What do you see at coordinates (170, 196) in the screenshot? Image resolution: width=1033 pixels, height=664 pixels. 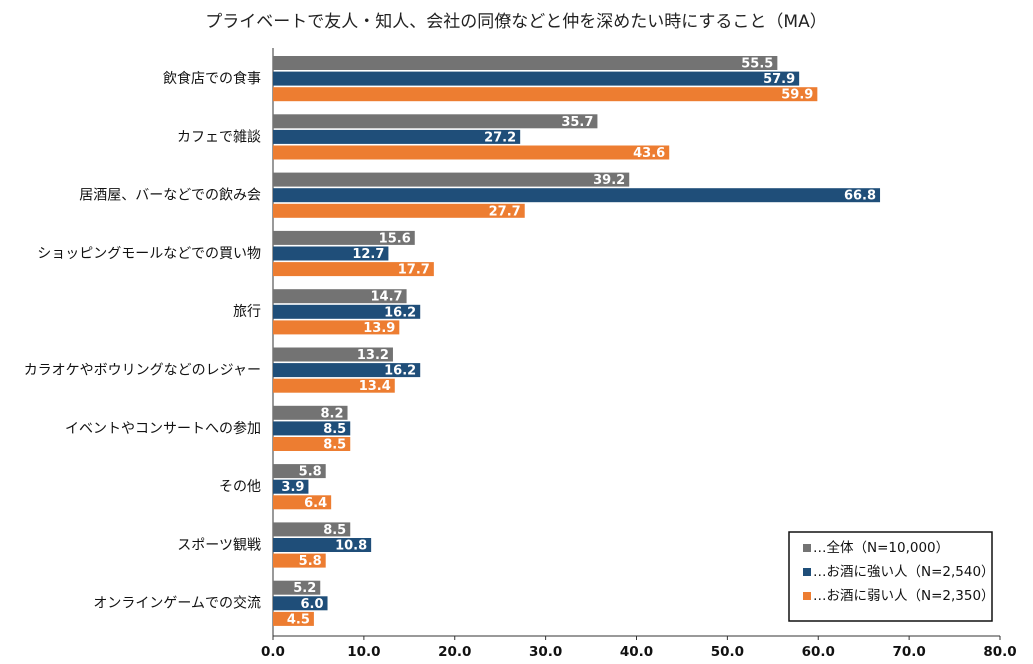 I see `category-label: 居酒屋、バーなどでの飲み会` at bounding box center [170, 196].